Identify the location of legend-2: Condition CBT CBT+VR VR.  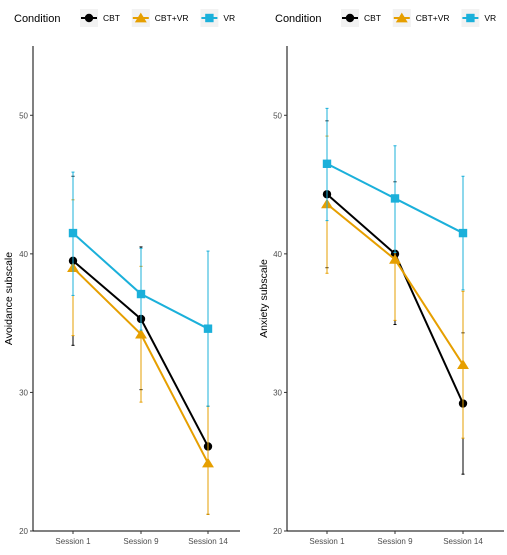
(385, 18).